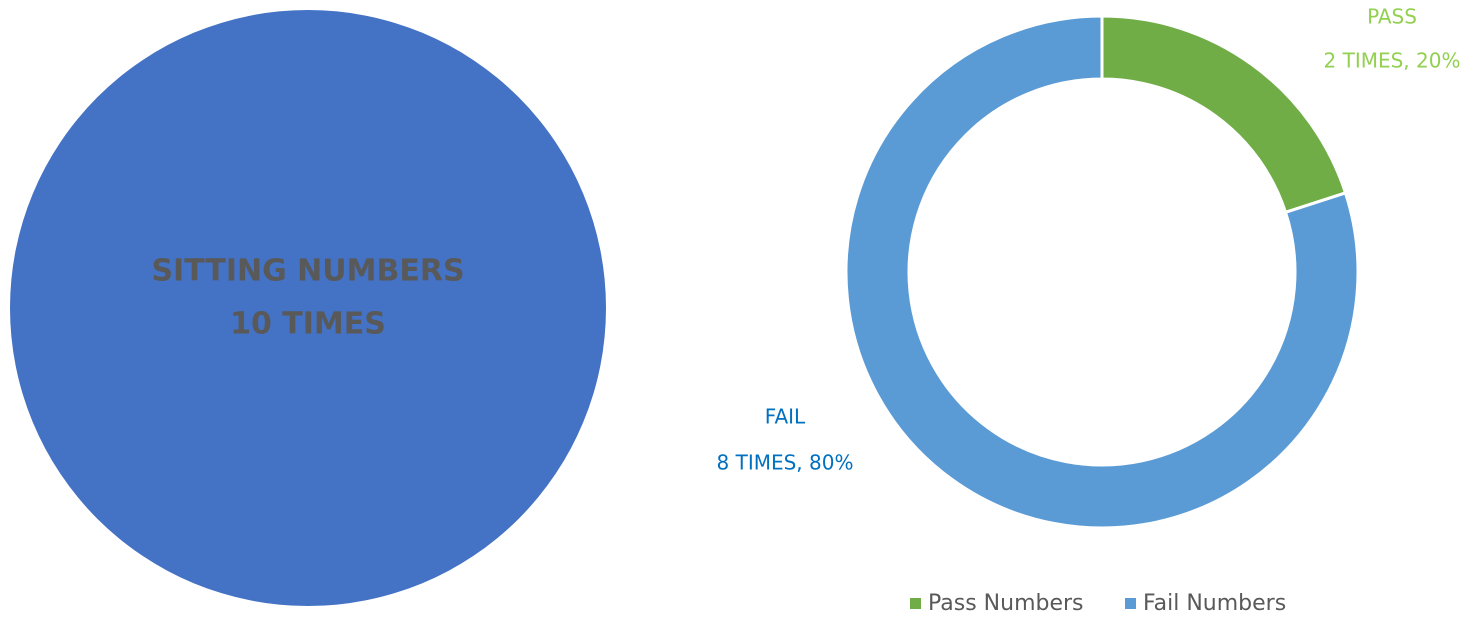 The image size is (1469, 618). Describe the element at coordinates (1214, 603) in the screenshot. I see `legend-label: Fail Numbers` at that location.